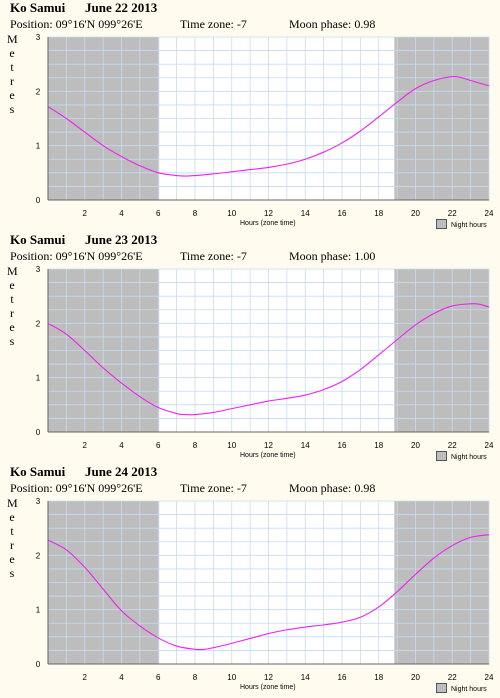 Image resolution: width=500 pixels, height=698 pixels. Describe the element at coordinates (121, 7) in the screenshot. I see `chart-date: June 22 2013` at that location.